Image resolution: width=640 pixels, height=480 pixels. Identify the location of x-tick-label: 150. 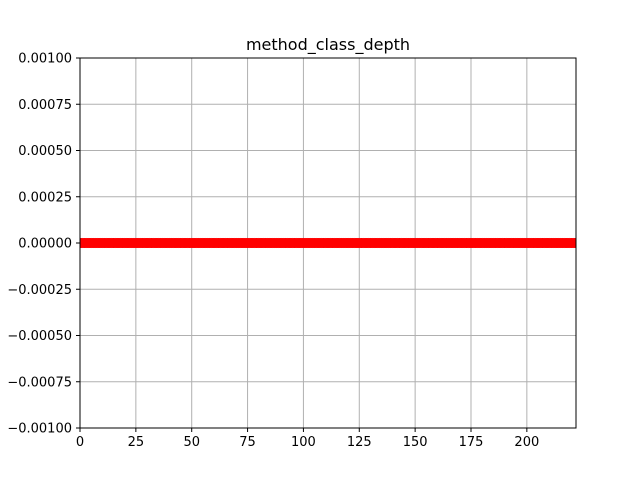
(415, 442).